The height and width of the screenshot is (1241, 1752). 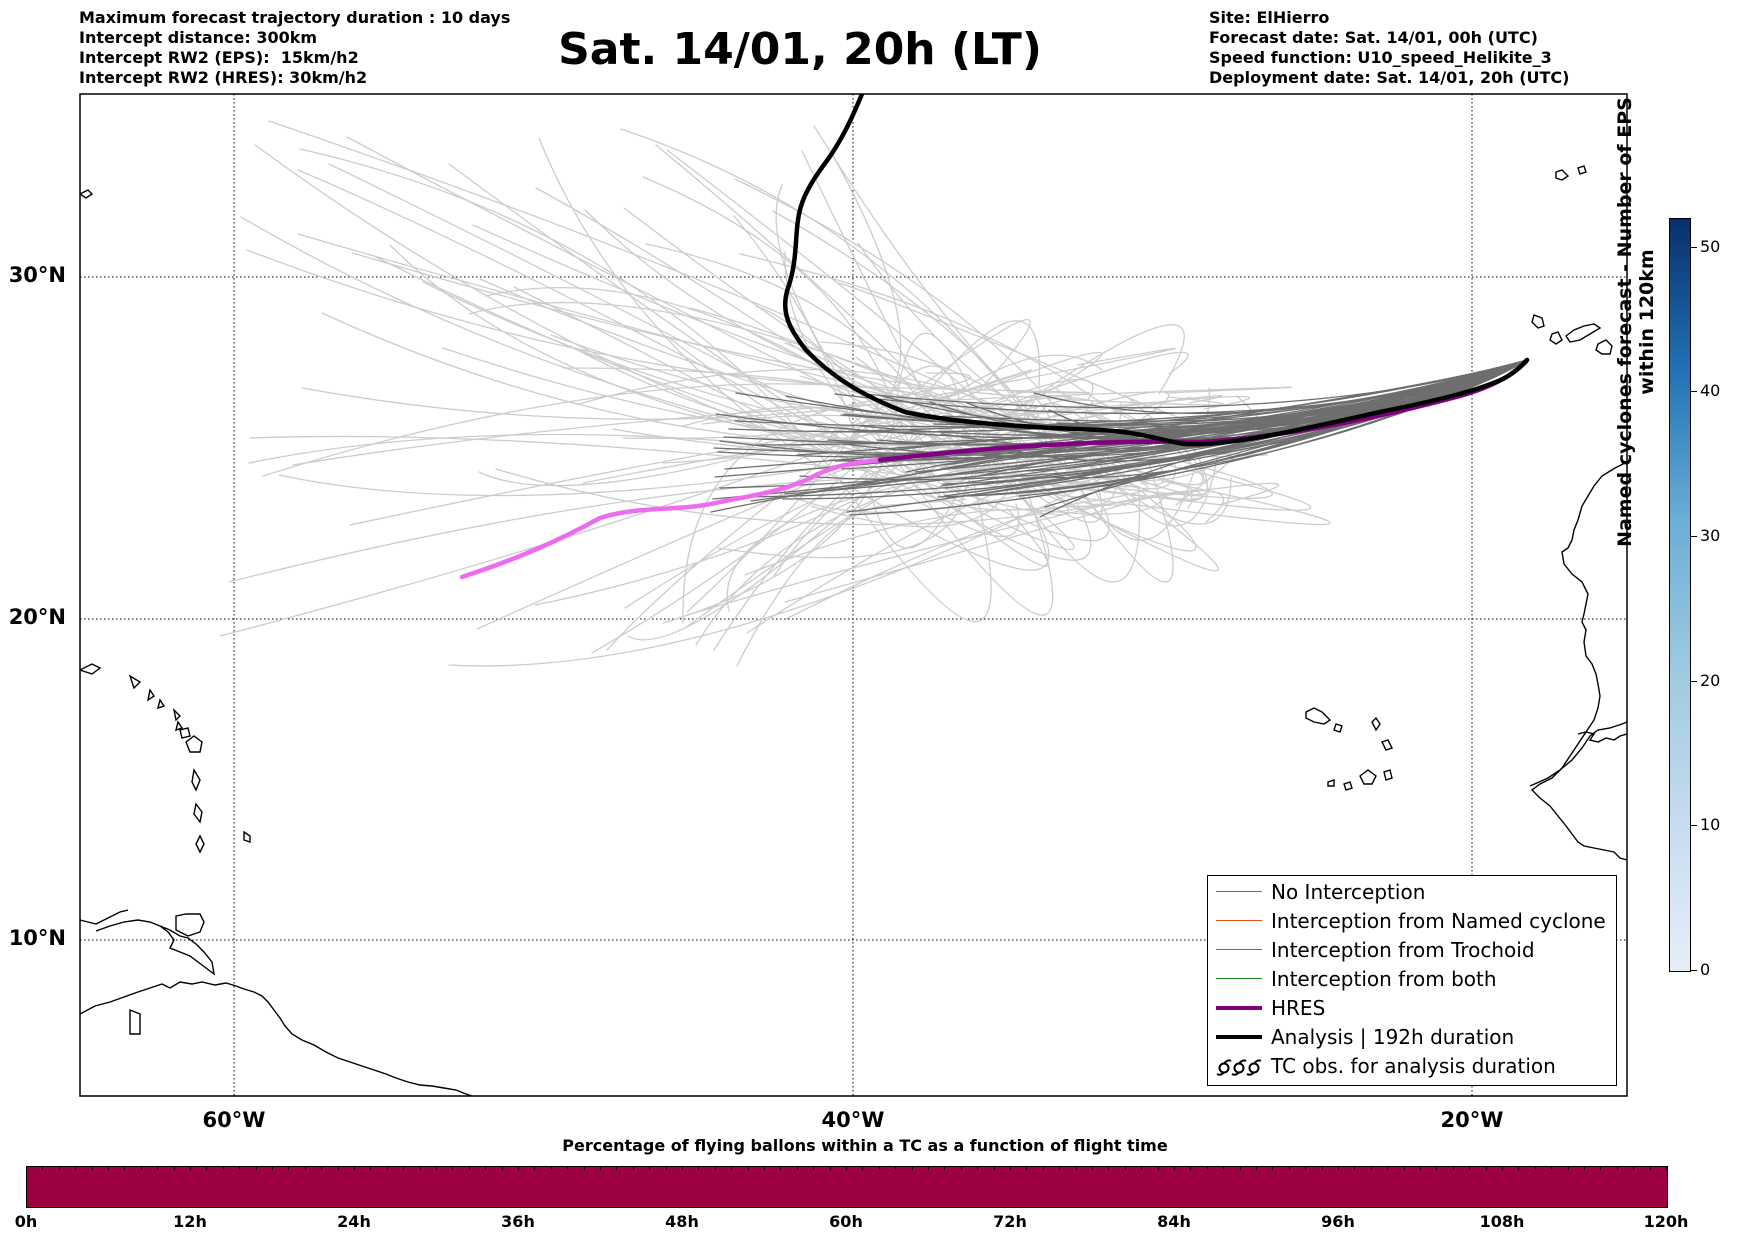 What do you see at coordinates (194, 744) in the screenshot?
I see `island-guadeloupe` at bounding box center [194, 744].